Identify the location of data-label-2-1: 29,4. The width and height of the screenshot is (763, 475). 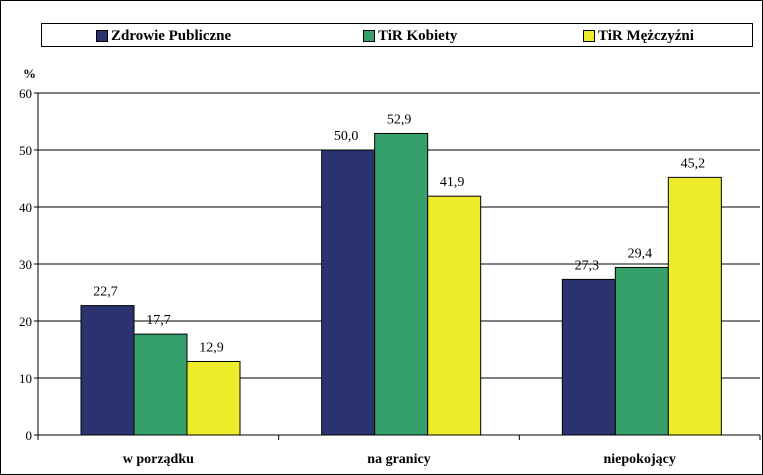
(640, 253).